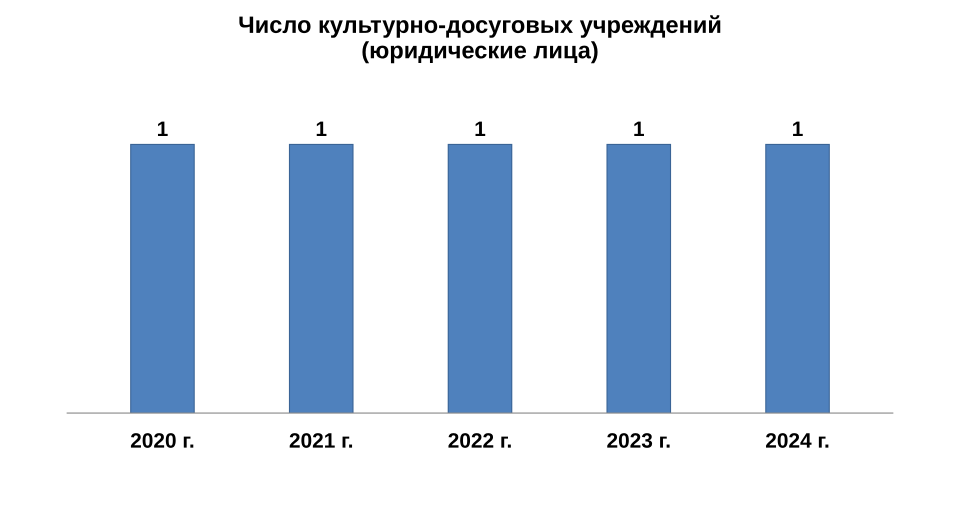 This screenshot has width=960, height=510. I want to click on x-tick-label: 2020 г., so click(162, 440).